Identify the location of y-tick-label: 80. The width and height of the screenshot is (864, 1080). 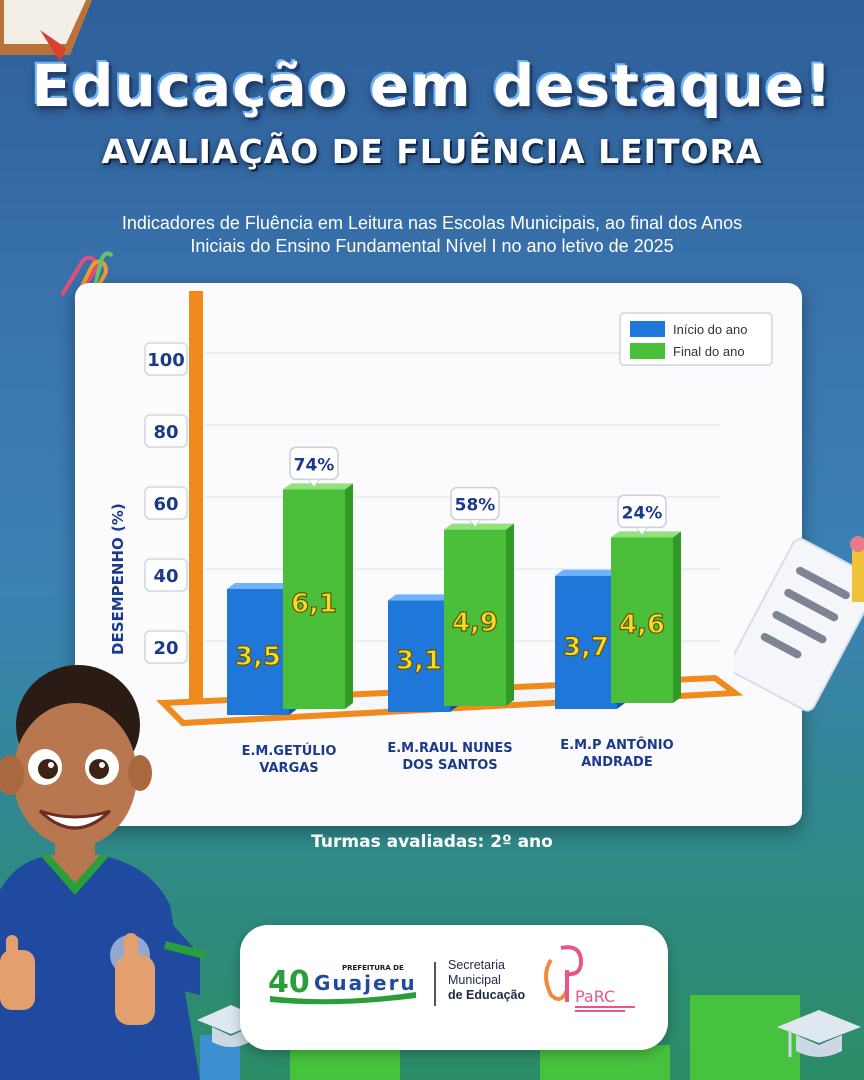
(165, 432).